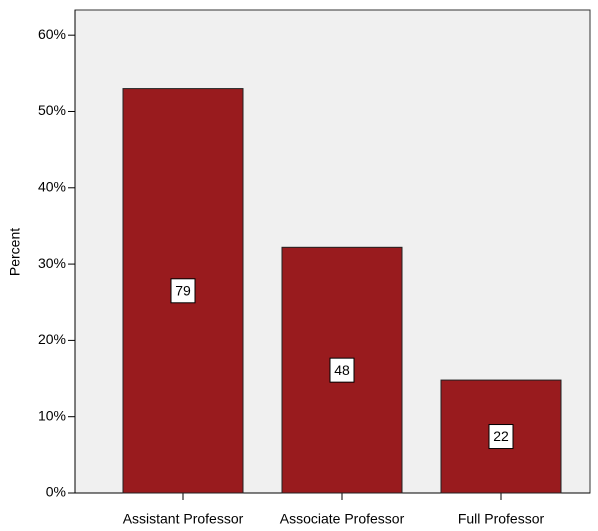  What do you see at coordinates (56, 492) in the screenshot?
I see `y-tick-label: 0%` at bounding box center [56, 492].